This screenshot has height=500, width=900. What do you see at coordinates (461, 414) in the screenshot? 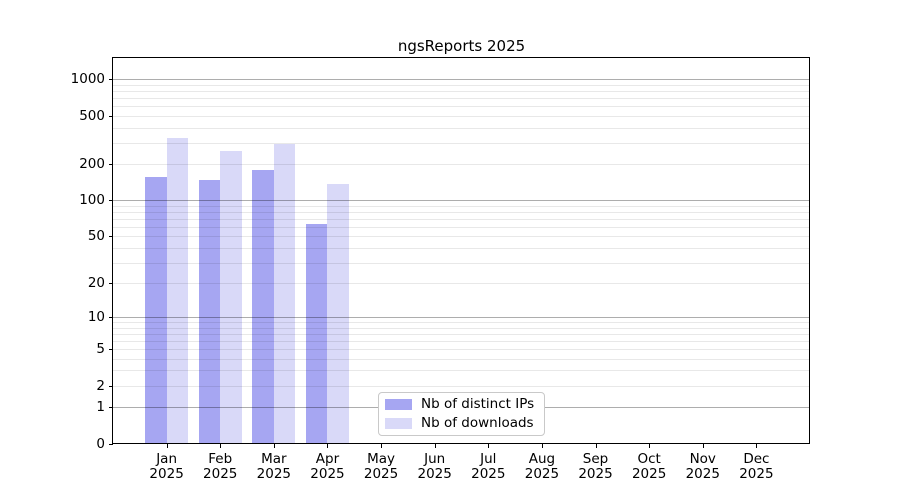
I see `legend: Nb of distinct IPs Nb of downloads` at bounding box center [461, 414].